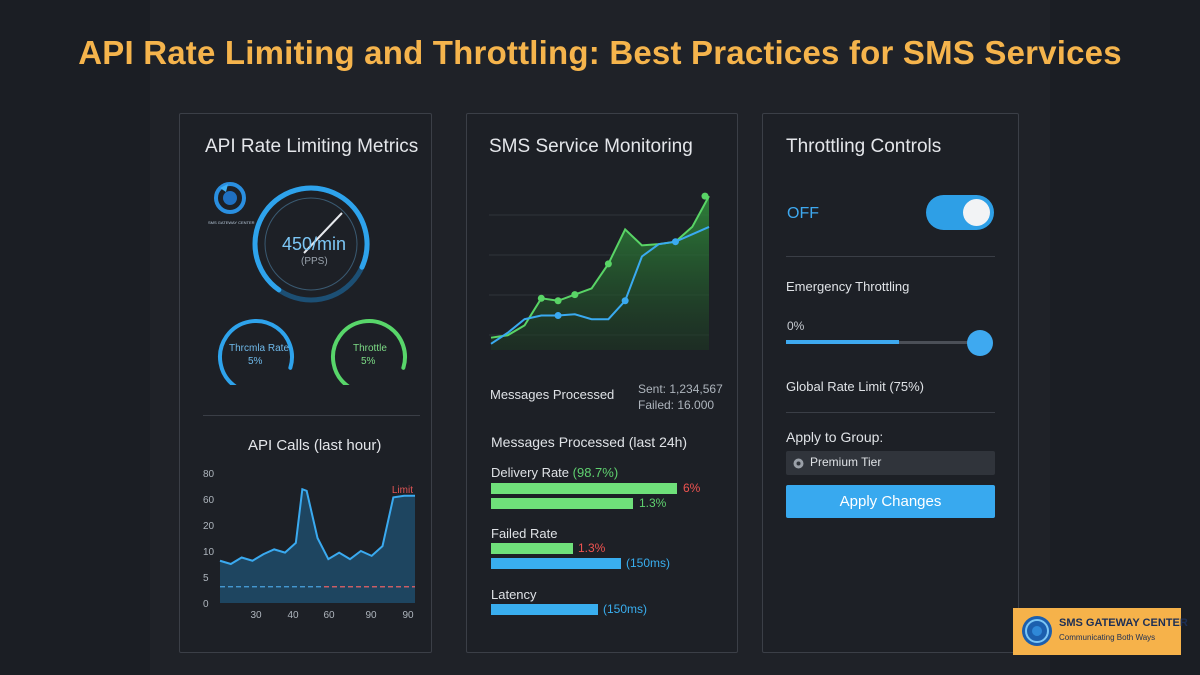  What do you see at coordinates (317, 526) in the screenshot?
I see `api-calls-line` at bounding box center [317, 526].